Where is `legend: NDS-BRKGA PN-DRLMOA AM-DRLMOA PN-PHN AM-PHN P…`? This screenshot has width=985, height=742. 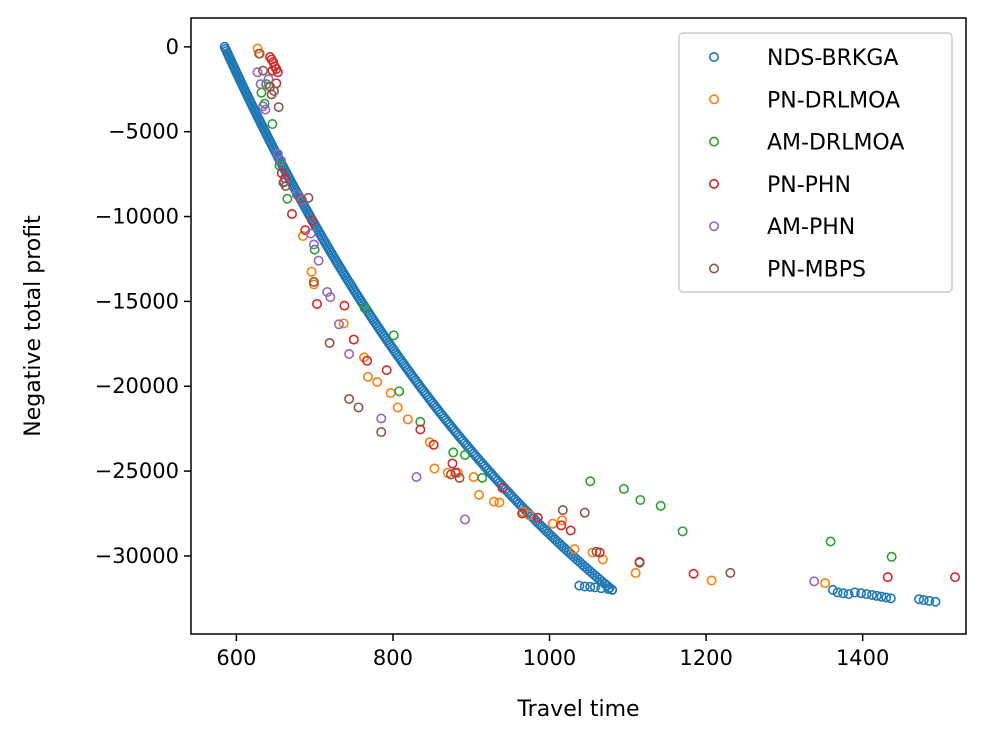
legend: NDS-BRKGA PN-DRLMOA AM-DRLMOA PN-PHN AM-PHN P… is located at coordinates (815, 162).